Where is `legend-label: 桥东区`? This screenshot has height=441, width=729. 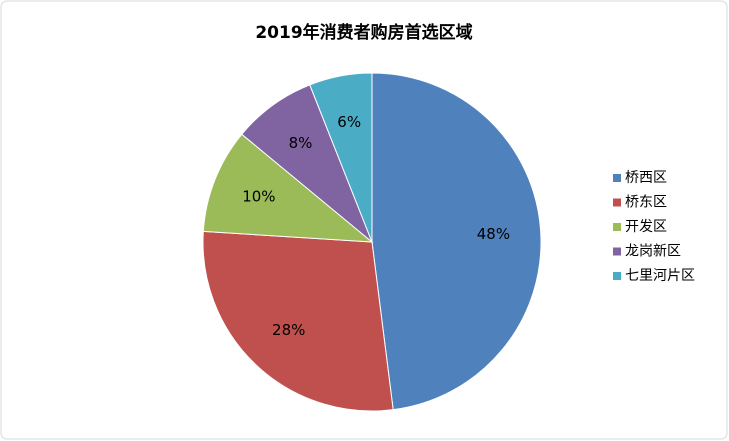
legend-label: 桥东区 is located at coordinates (646, 203).